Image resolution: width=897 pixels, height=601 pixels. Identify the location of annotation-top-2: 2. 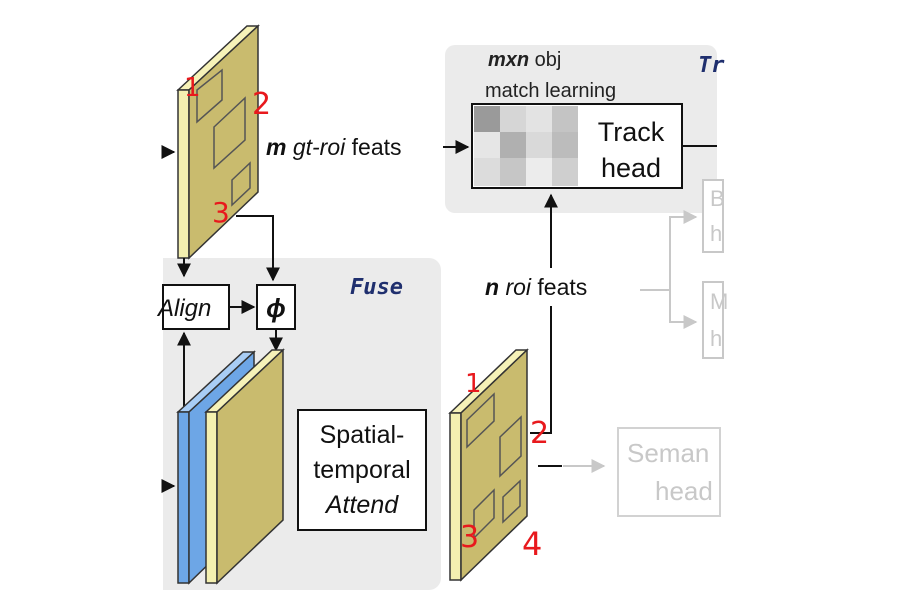
(261, 104).